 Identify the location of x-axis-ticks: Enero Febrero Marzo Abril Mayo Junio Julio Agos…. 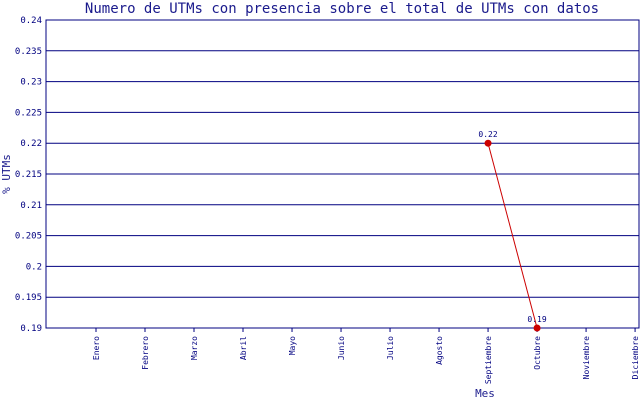
(366, 356).